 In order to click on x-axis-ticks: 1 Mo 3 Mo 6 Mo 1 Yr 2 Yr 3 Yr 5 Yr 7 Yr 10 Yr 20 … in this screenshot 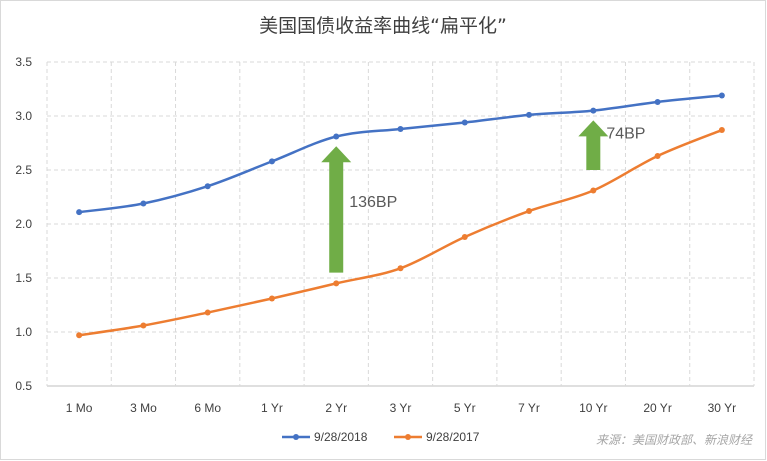, I will do `click(401, 408)`.